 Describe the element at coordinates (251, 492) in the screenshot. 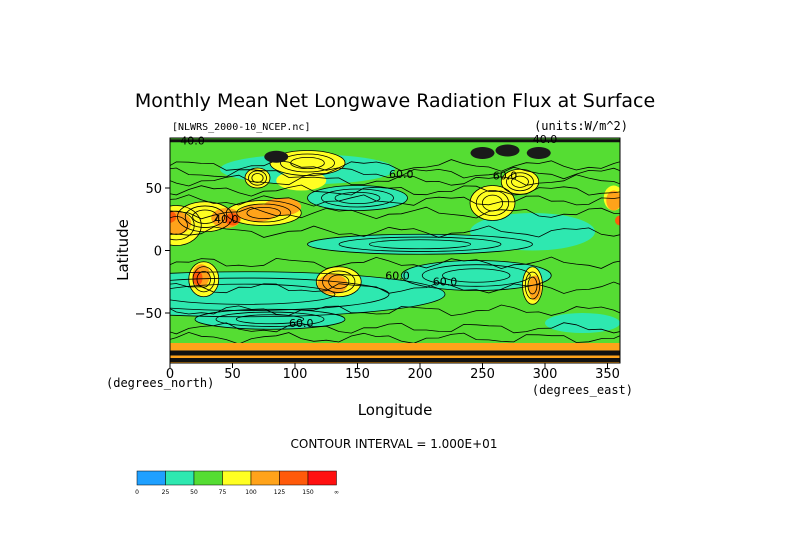

I see `colorbar-label: 100` at that location.